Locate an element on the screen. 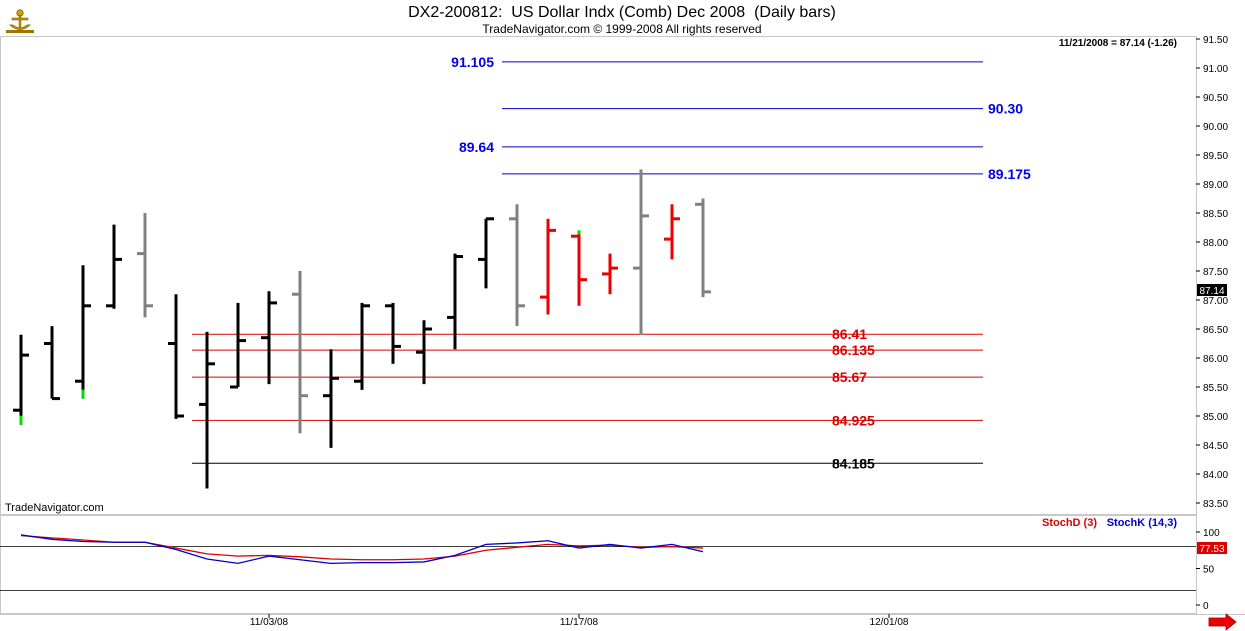 The image size is (1245, 631). price-tick-label: 88.00 is located at coordinates (1215, 243).